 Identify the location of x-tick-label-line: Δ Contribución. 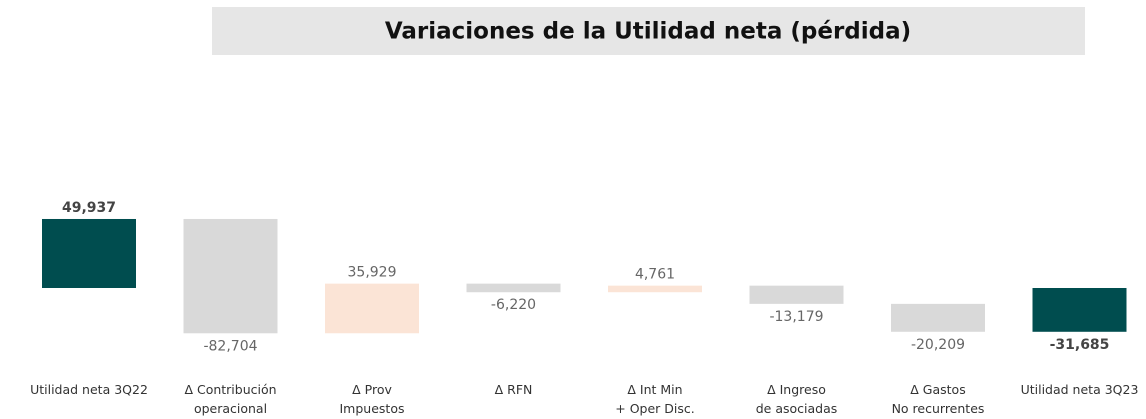
(230, 389).